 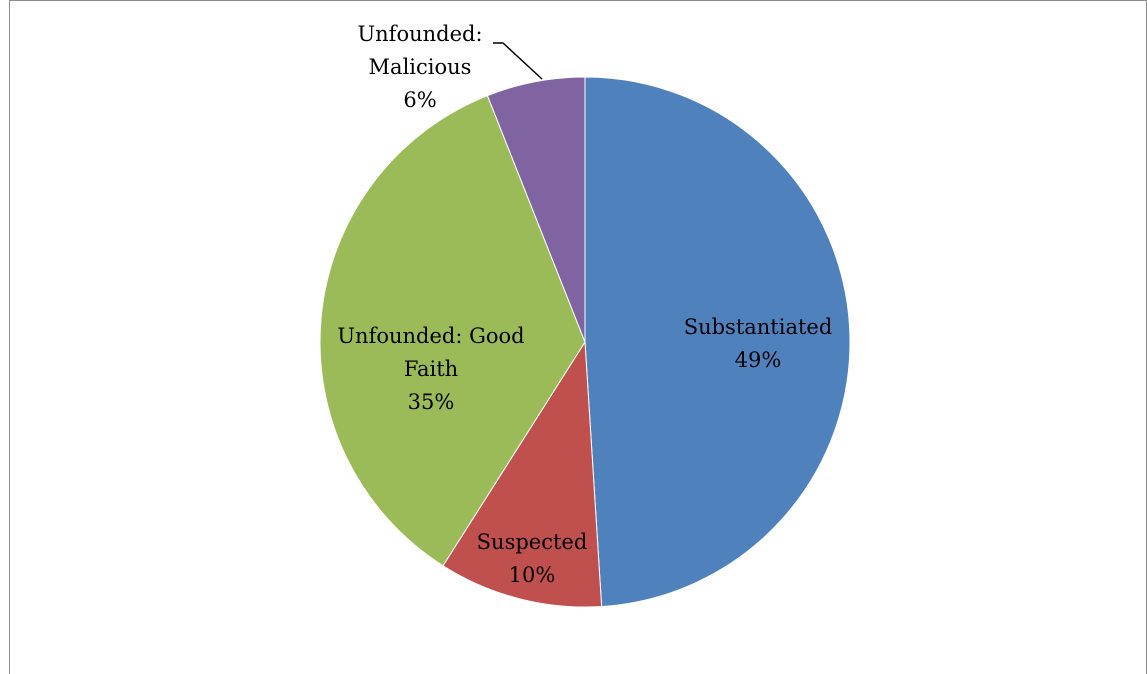 What do you see at coordinates (419, 67) in the screenshot?
I see `pie-label-unfounded-malicious: Unfounded: Malicious 6%` at bounding box center [419, 67].